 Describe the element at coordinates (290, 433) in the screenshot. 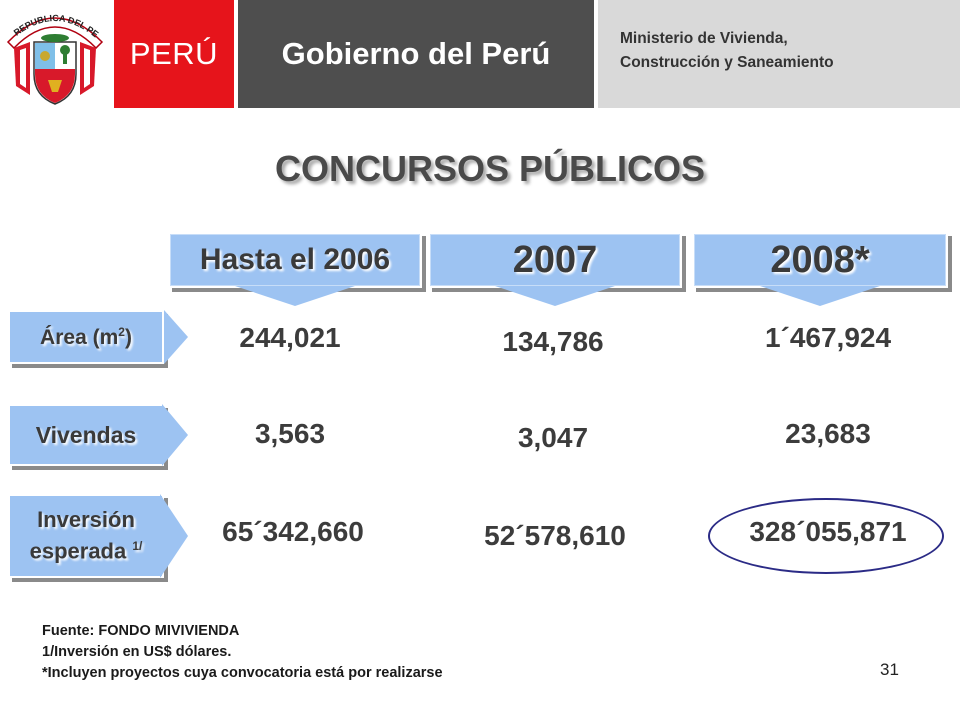

I see `value-vivendas-2006: 3,563` at that location.